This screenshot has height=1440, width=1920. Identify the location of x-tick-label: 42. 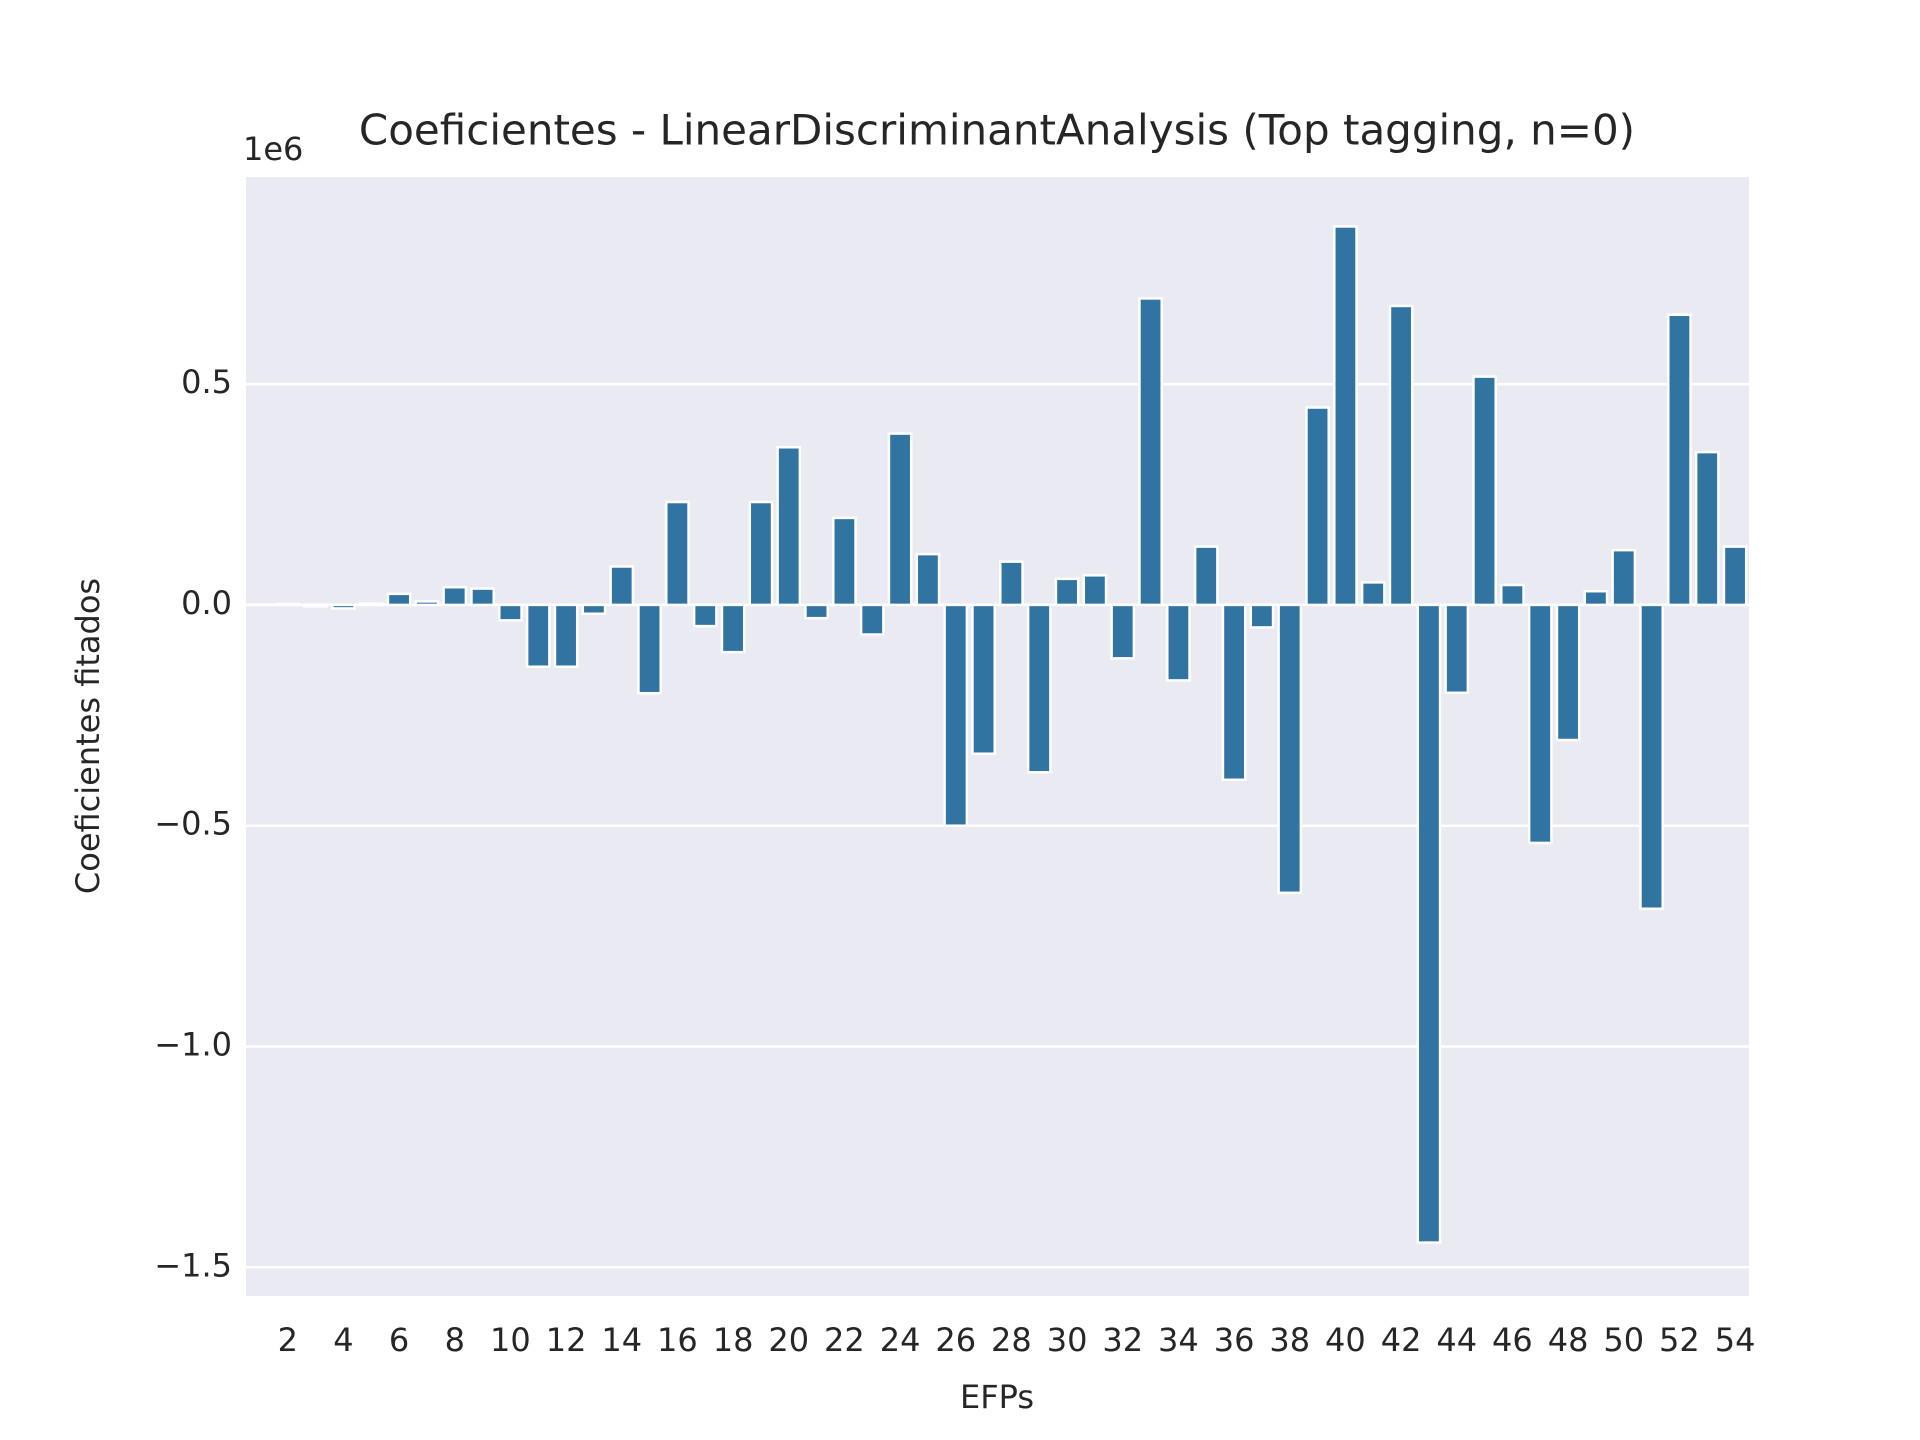
(1401, 1340).